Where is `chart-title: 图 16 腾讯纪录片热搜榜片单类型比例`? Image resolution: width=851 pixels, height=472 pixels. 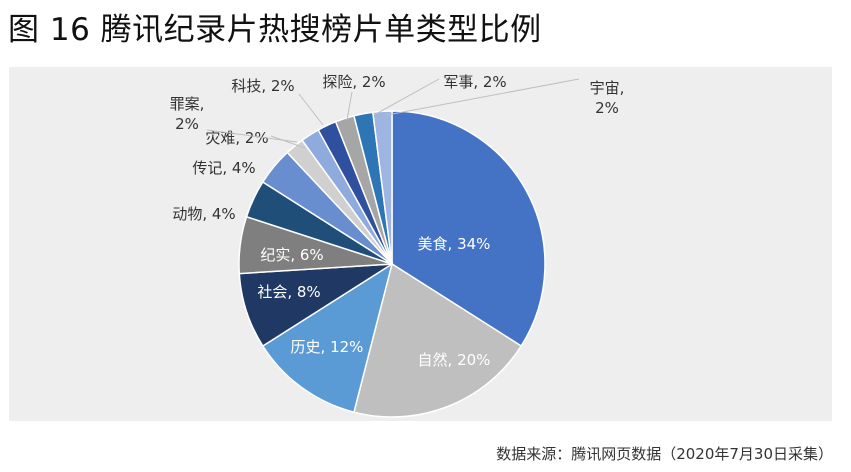 chart-title: 图 16 腾讯纪录片热搜榜片单类型比例 is located at coordinates (275, 30).